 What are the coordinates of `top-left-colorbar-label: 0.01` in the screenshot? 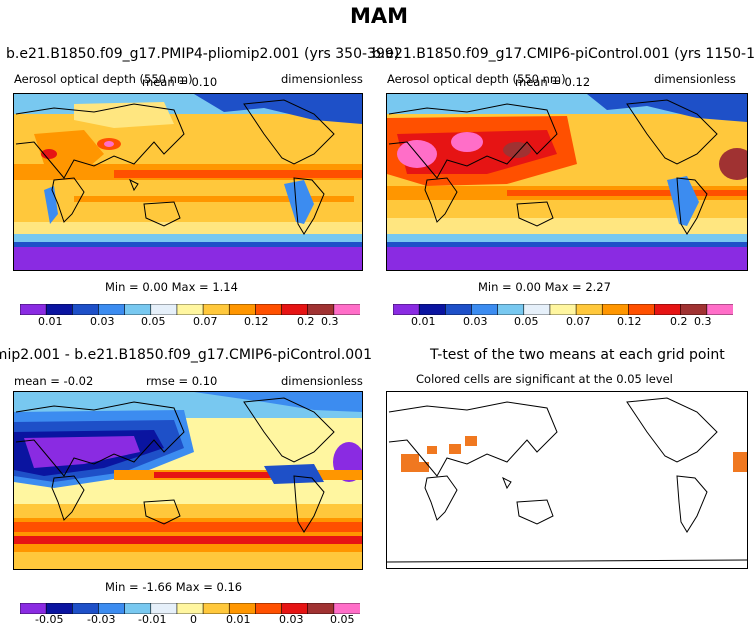 It's located at (50, 321).